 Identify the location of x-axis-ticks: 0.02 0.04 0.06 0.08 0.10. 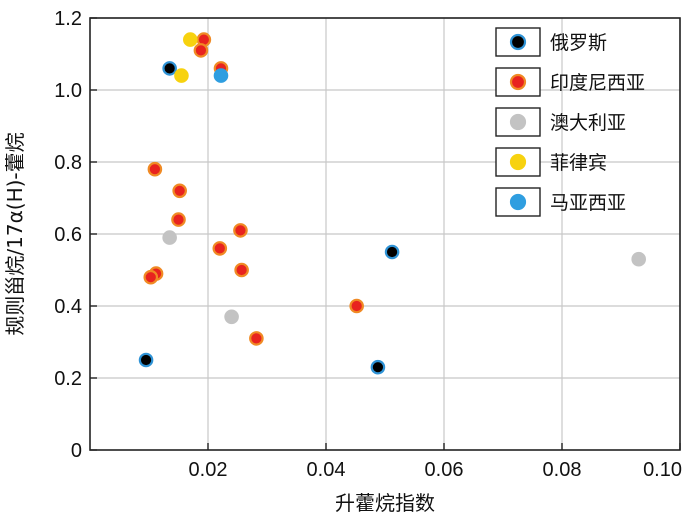
(435, 462).